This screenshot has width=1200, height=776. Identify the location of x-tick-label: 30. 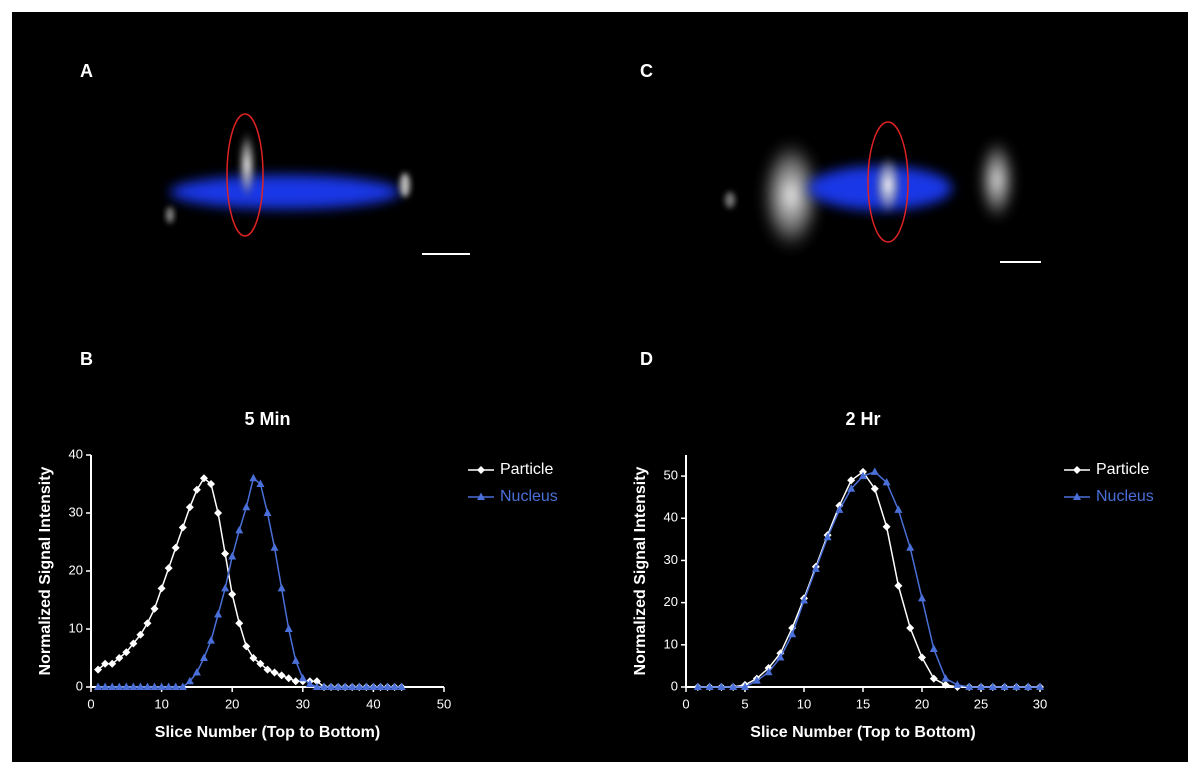
(303, 703).